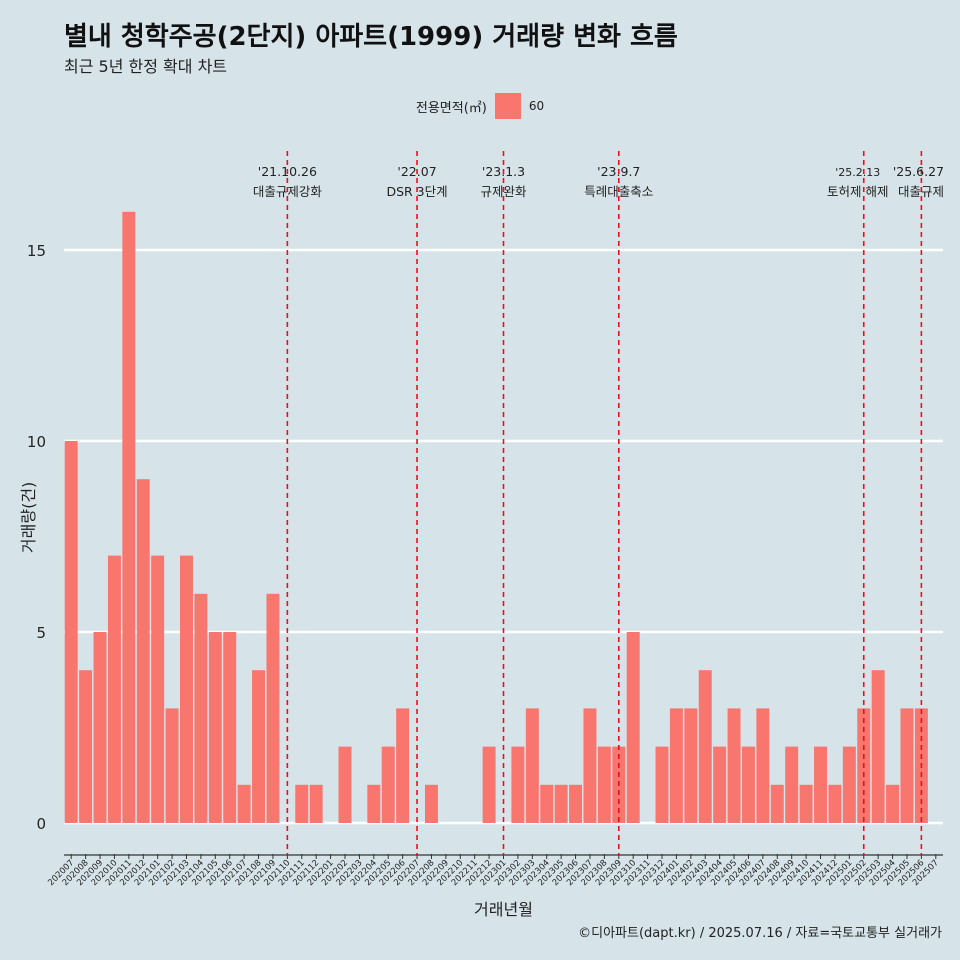 Image resolution: width=960 pixels, height=960 pixels. Describe the element at coordinates (416, 171) in the screenshot. I see `event-date-label: '22.07` at that location.